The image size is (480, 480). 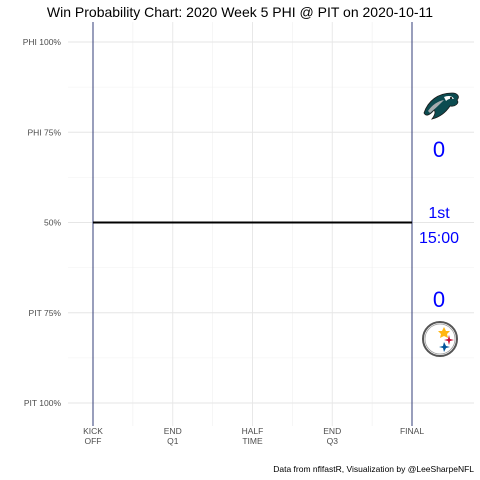 What do you see at coordinates (93, 436) in the screenshot?
I see `x-tick-label: KICK OFF` at bounding box center [93, 436].